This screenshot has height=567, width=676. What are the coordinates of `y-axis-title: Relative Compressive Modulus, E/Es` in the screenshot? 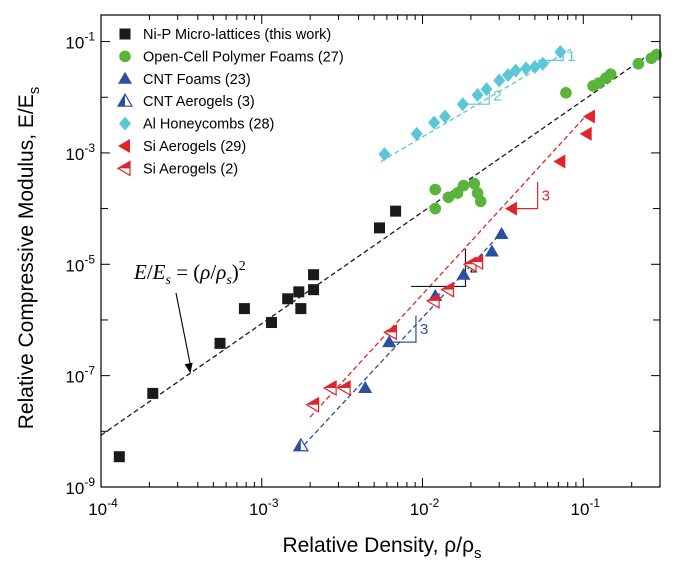 It's located at (29, 258).